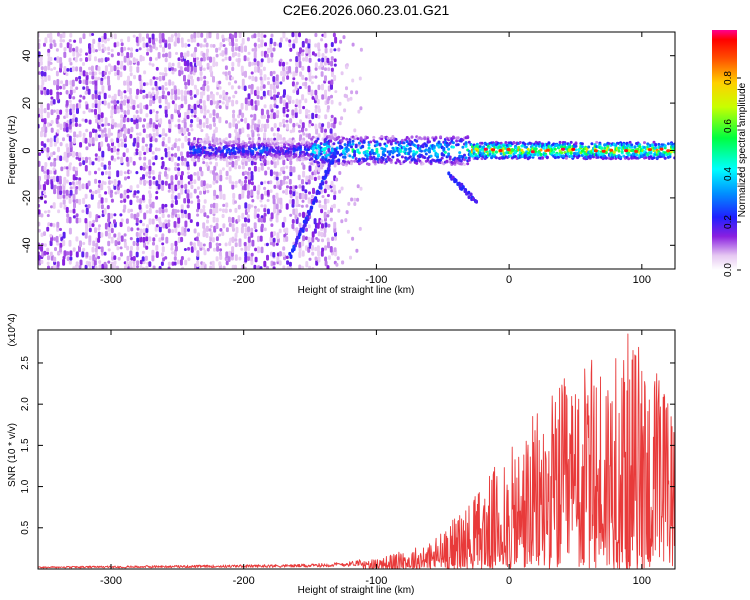  What do you see at coordinates (356, 290) in the screenshot?
I see `spectrogram-x-axis-label: Height of straight line (km)` at bounding box center [356, 290].